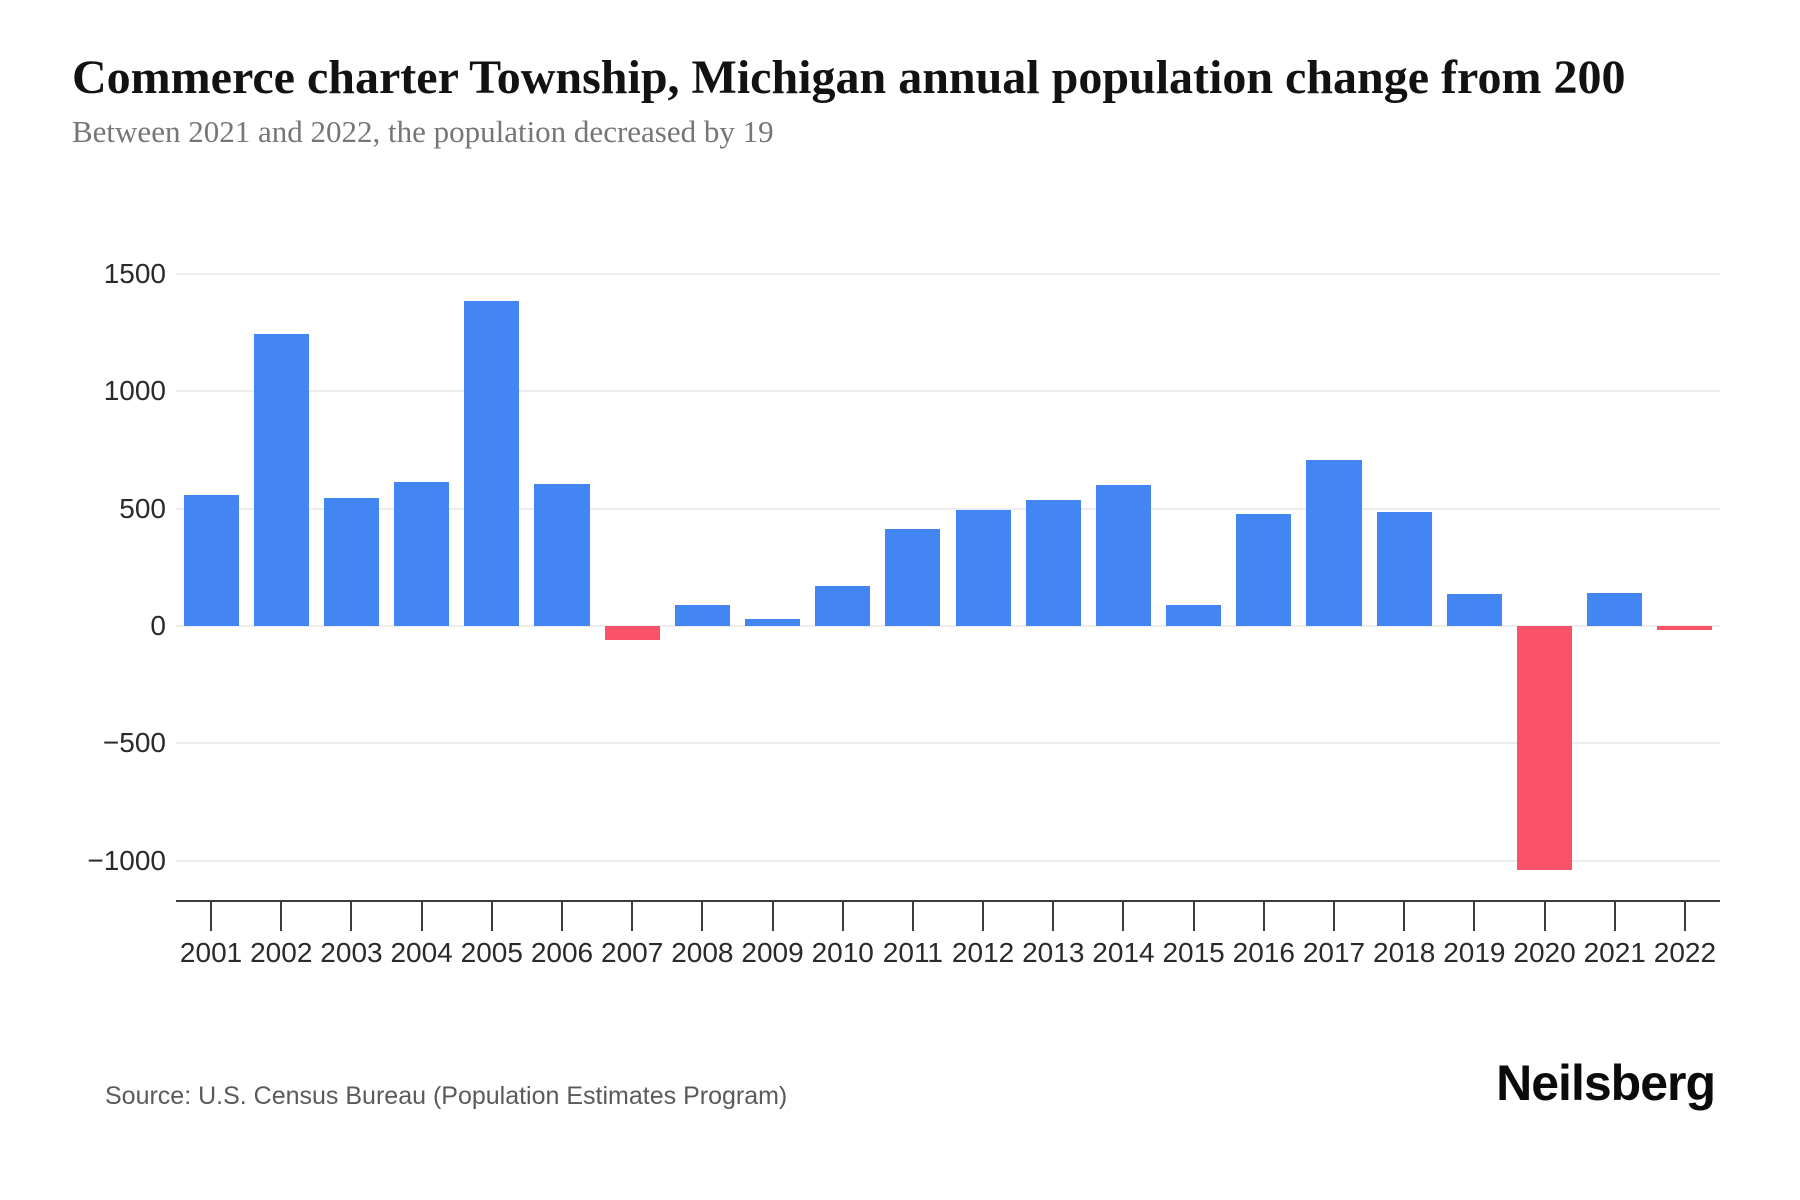 The width and height of the screenshot is (1800, 1200). Describe the element at coordinates (702, 952) in the screenshot. I see `x-axis-label-2008: 2008` at that location.